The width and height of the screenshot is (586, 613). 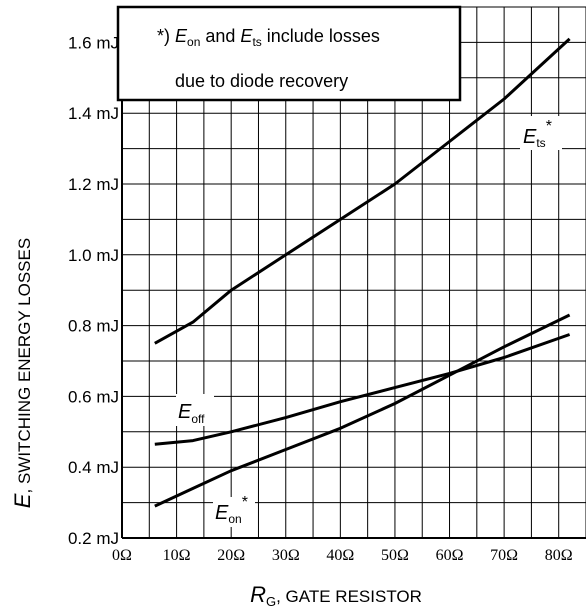 What do you see at coordinates (122, 555) in the screenshot?
I see `x-tick-label: 0Ω` at bounding box center [122, 555].